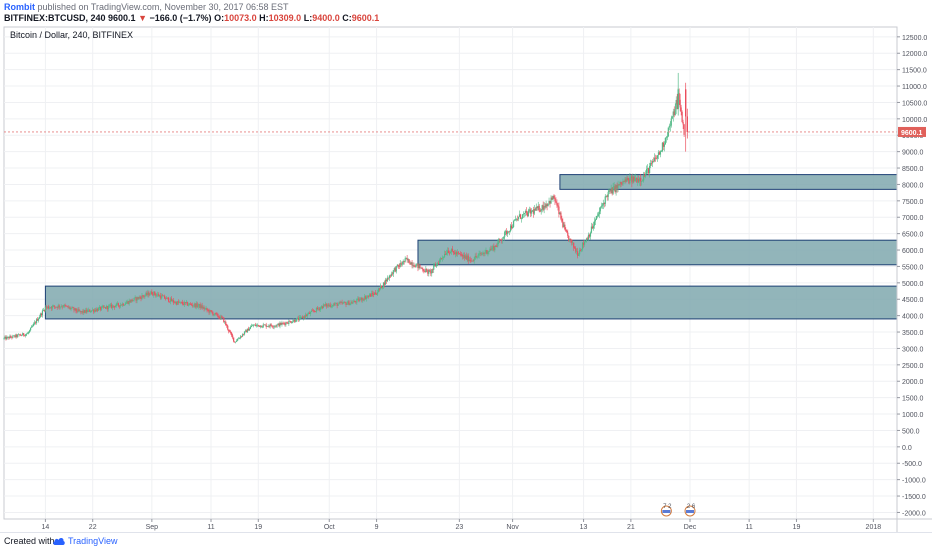 This screenshot has width=932, height=551. Describe the element at coordinates (914, 54) in the screenshot. I see `y-tick-label: 12000.0` at that location.